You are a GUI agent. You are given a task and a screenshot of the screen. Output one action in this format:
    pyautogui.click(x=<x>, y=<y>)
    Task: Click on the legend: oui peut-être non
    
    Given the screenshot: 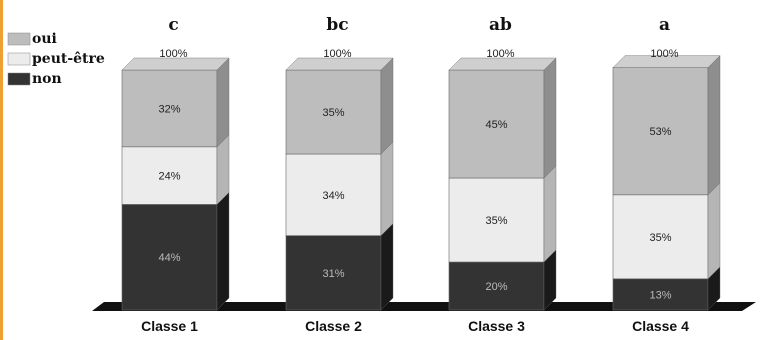 What is the action you would take?
    pyautogui.click(x=56, y=59)
    